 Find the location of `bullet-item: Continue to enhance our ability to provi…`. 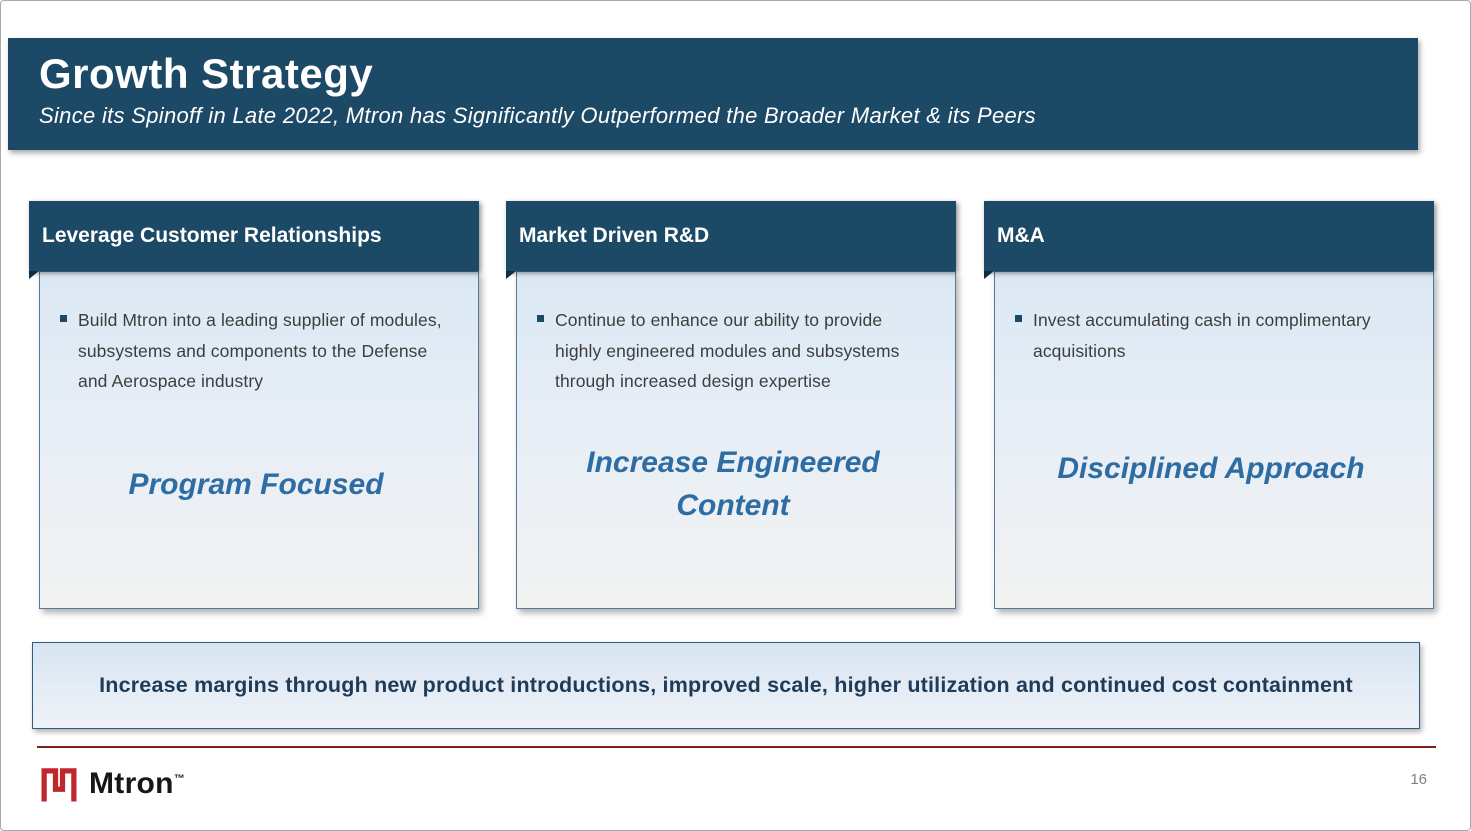

bullet-item: Continue to enhance our ability to provi… is located at coordinates (733, 351).